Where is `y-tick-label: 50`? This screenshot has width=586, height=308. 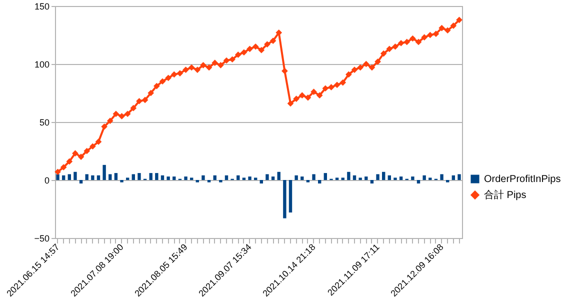 y-tick-label: 50 is located at coordinates (44, 123).